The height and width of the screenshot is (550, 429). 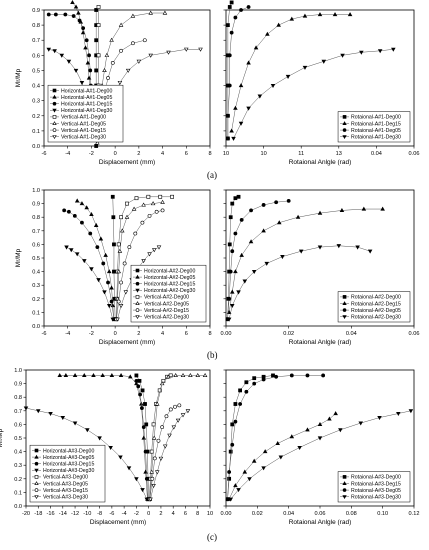 What do you see at coordinates (36, 26) in the screenshot?
I see `y-tick-label: 0.8` at bounding box center [36, 26].